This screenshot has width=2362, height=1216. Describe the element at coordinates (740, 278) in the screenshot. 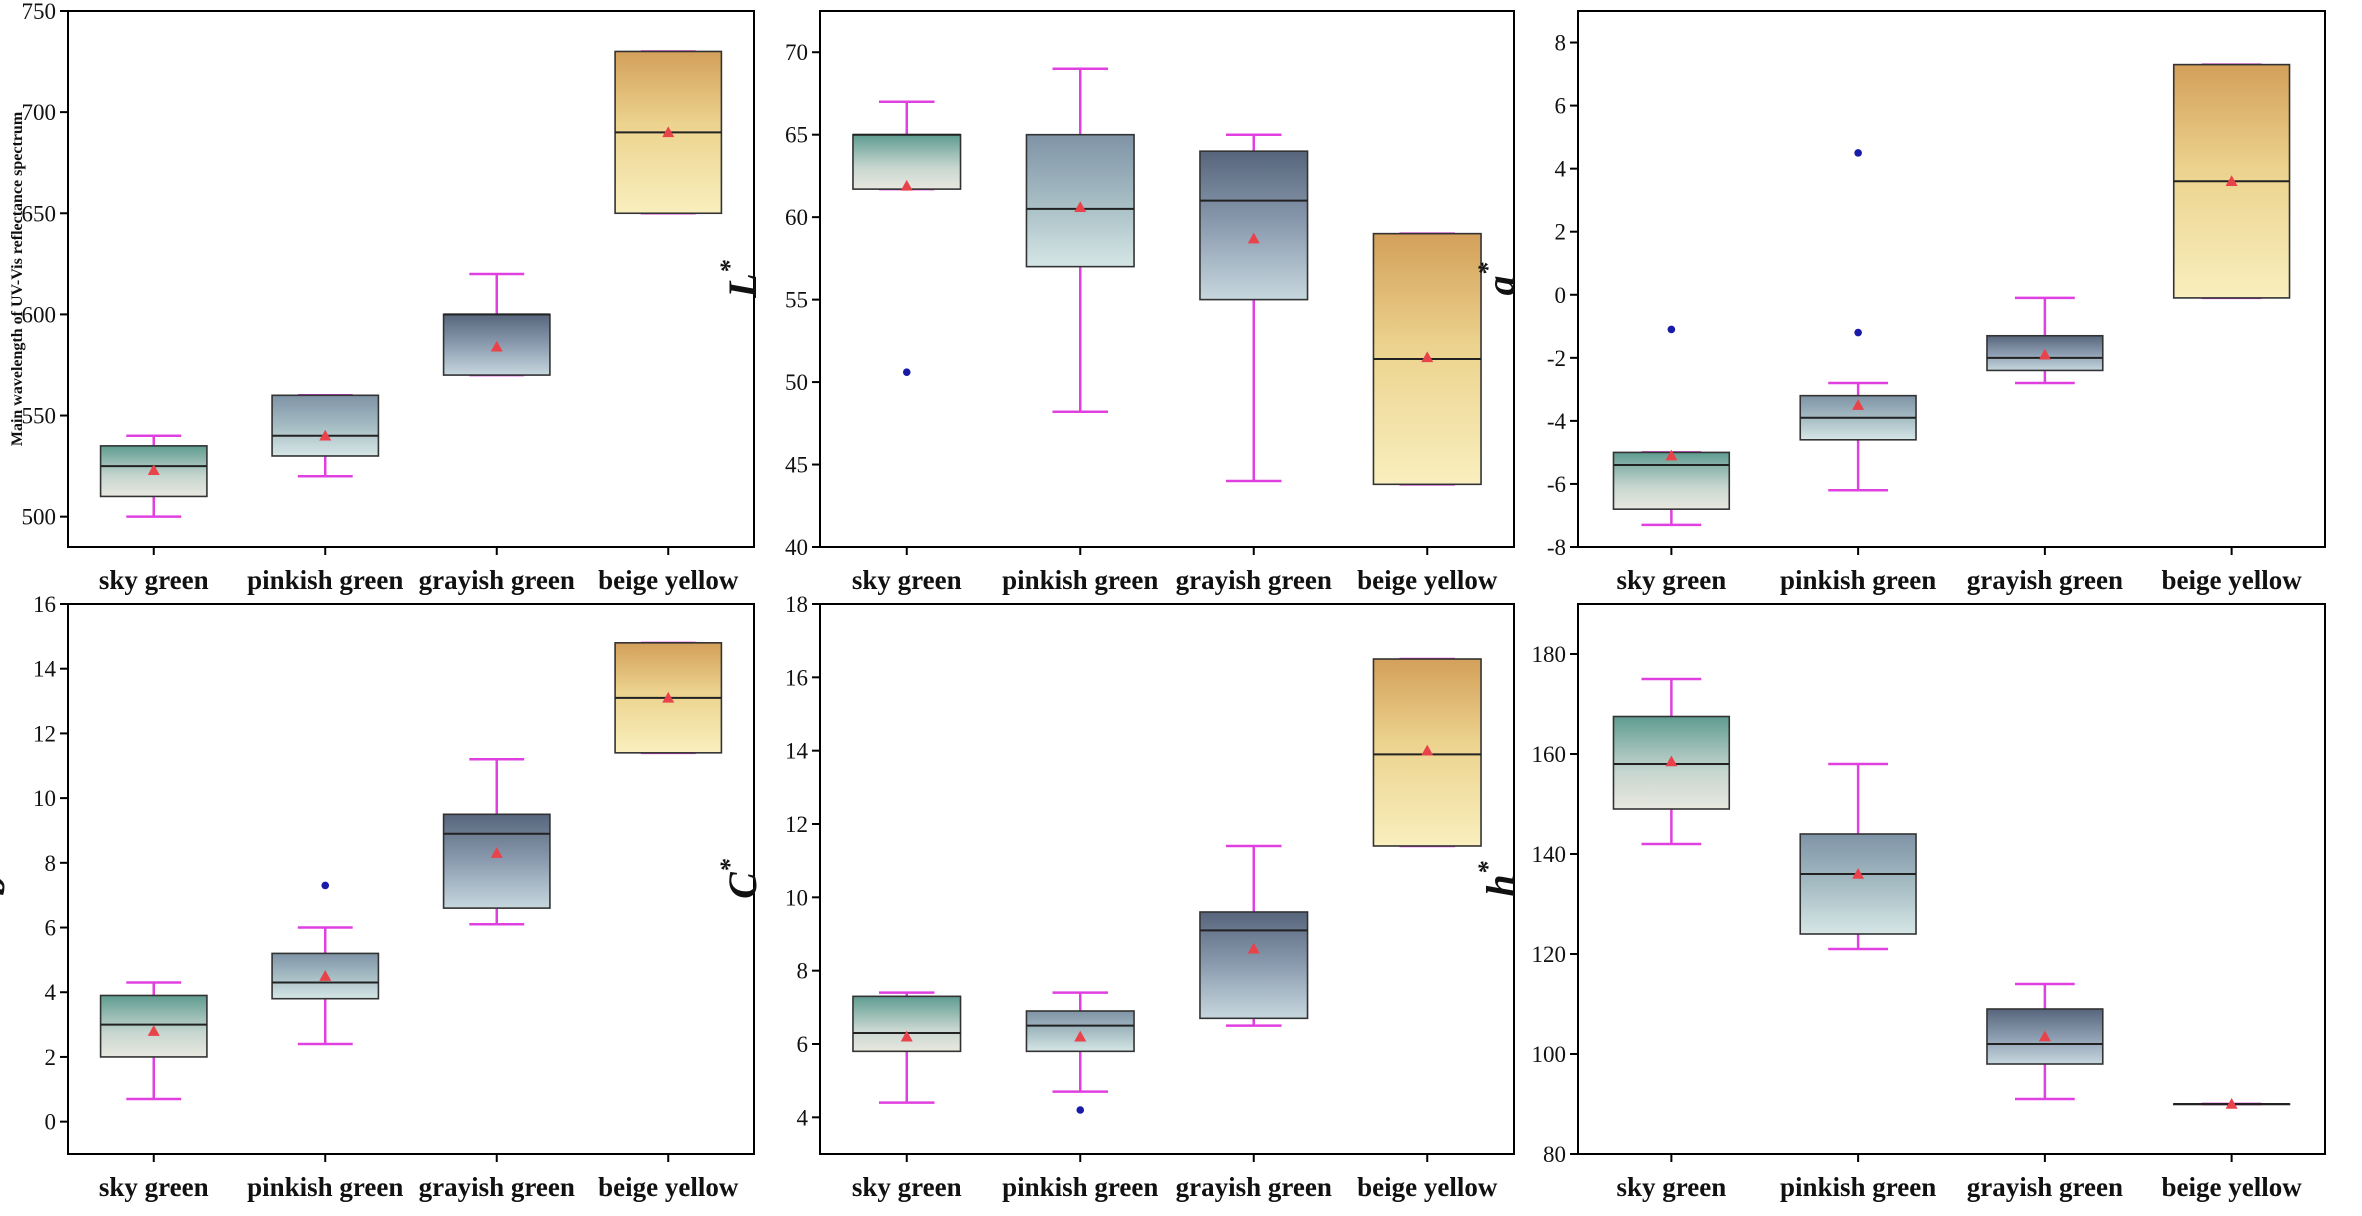

I see `y-axis-label: L*` at that location.